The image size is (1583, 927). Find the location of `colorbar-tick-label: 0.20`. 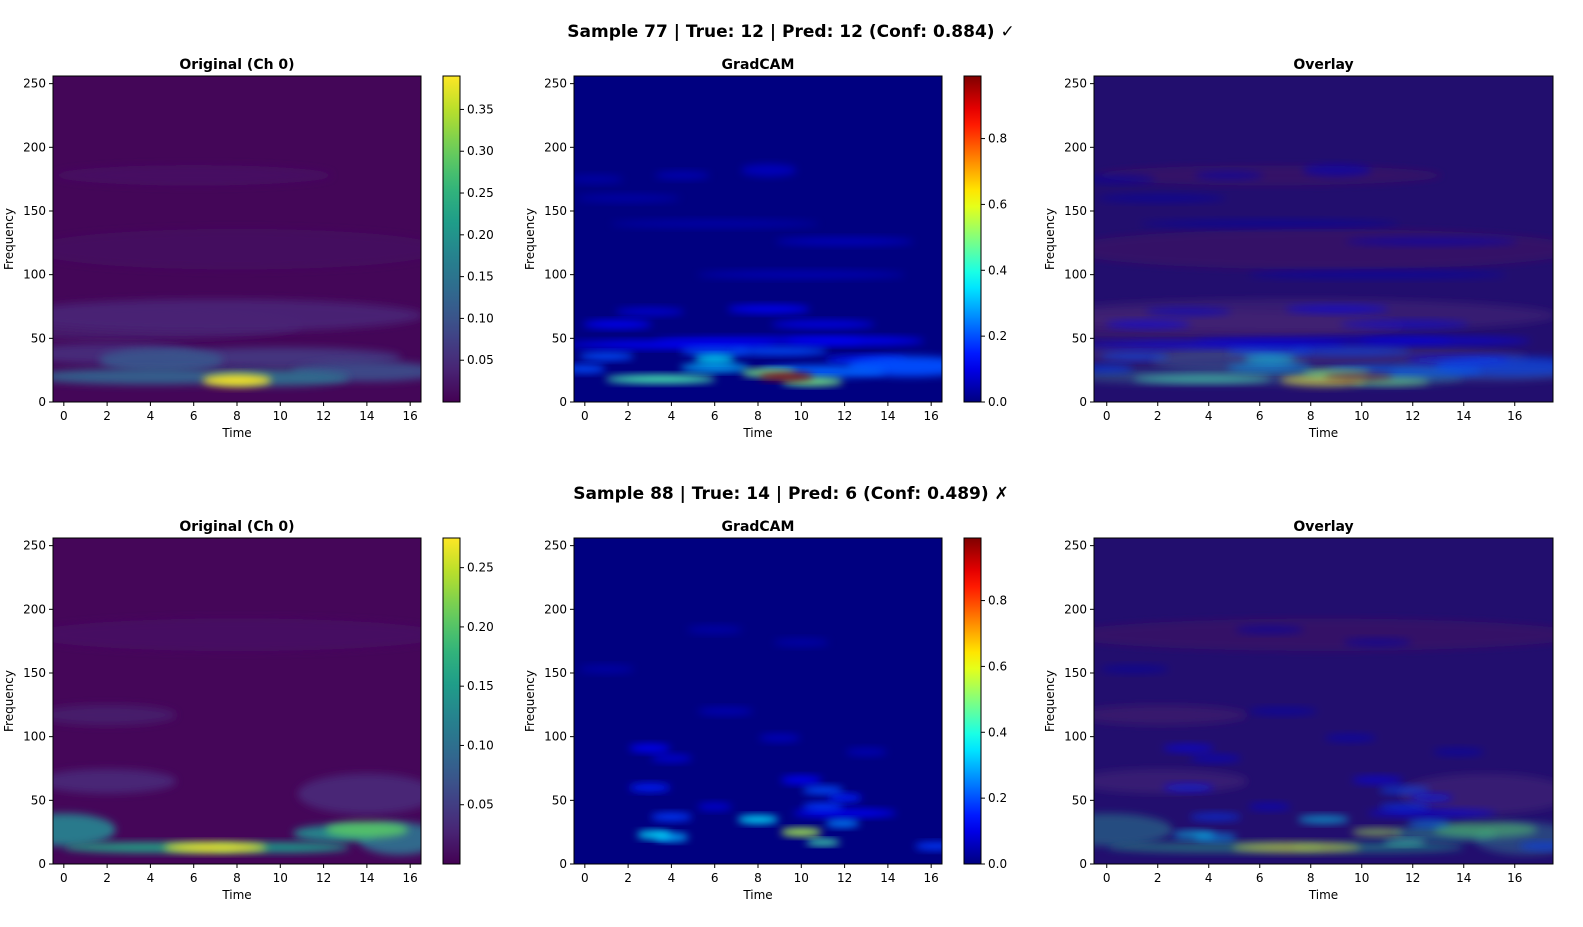

colorbar-tick-label: 0.20 is located at coordinates (480, 235).